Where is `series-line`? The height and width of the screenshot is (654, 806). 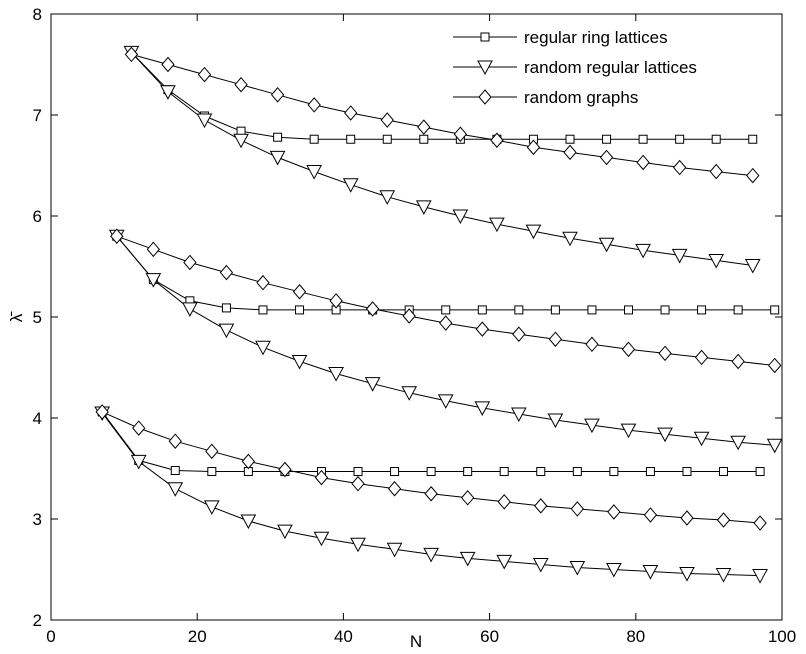
series-line is located at coordinates (442, 115).